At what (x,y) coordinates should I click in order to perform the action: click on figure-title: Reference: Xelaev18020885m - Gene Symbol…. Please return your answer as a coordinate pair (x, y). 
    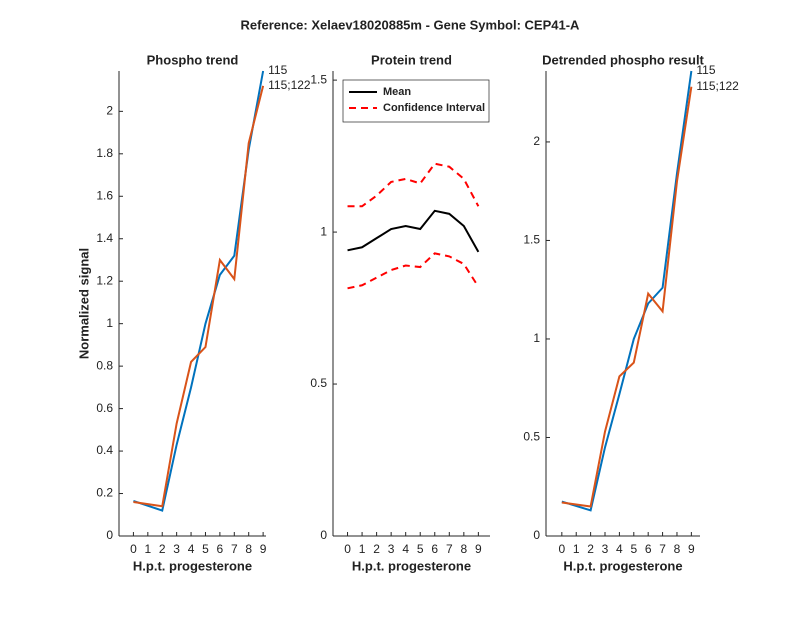
    Looking at the image, I should click on (411, 24).